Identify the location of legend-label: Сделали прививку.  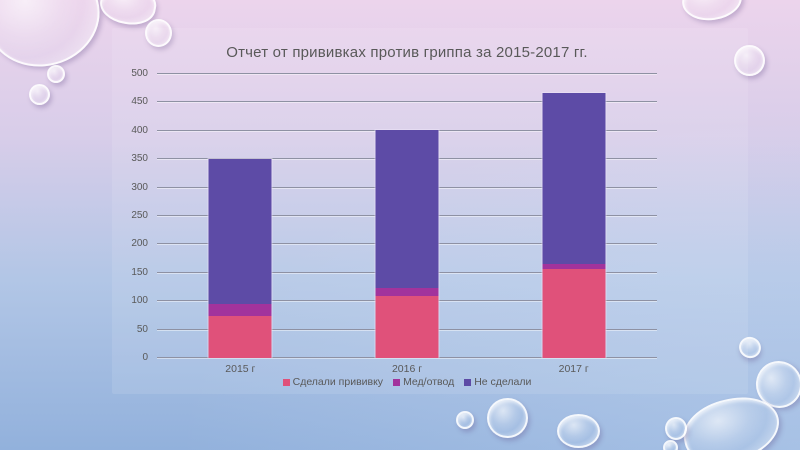
(338, 382).